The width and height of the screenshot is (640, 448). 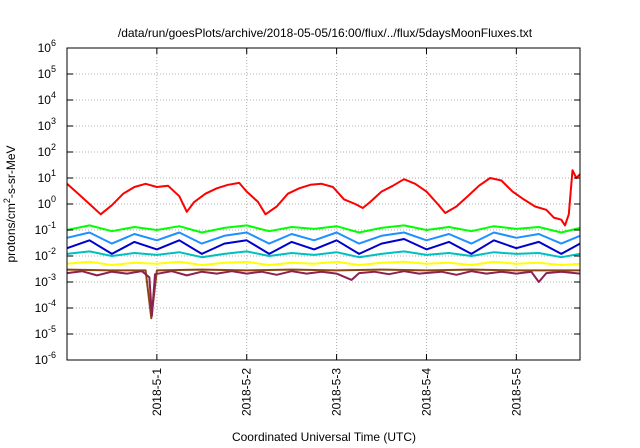 I want to click on y-tick-label: 10⁻⁴, so click(x=45, y=306).